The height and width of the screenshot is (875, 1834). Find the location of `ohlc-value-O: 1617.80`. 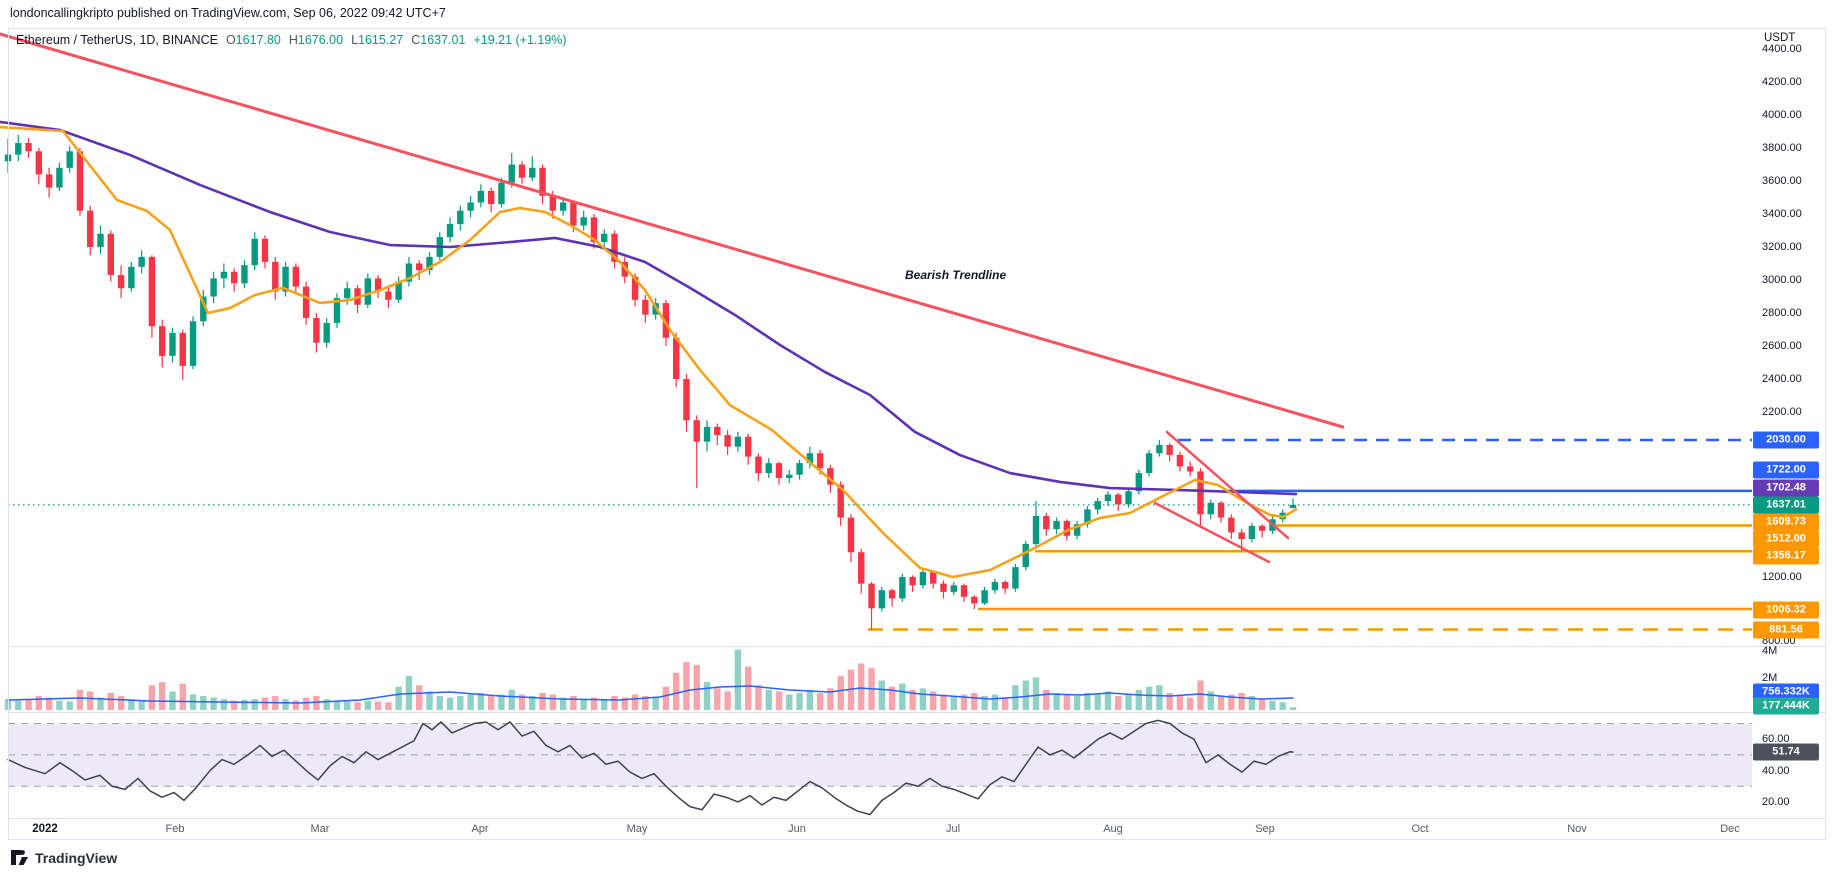

ohlc-value-O: 1617.80 is located at coordinates (258, 40).